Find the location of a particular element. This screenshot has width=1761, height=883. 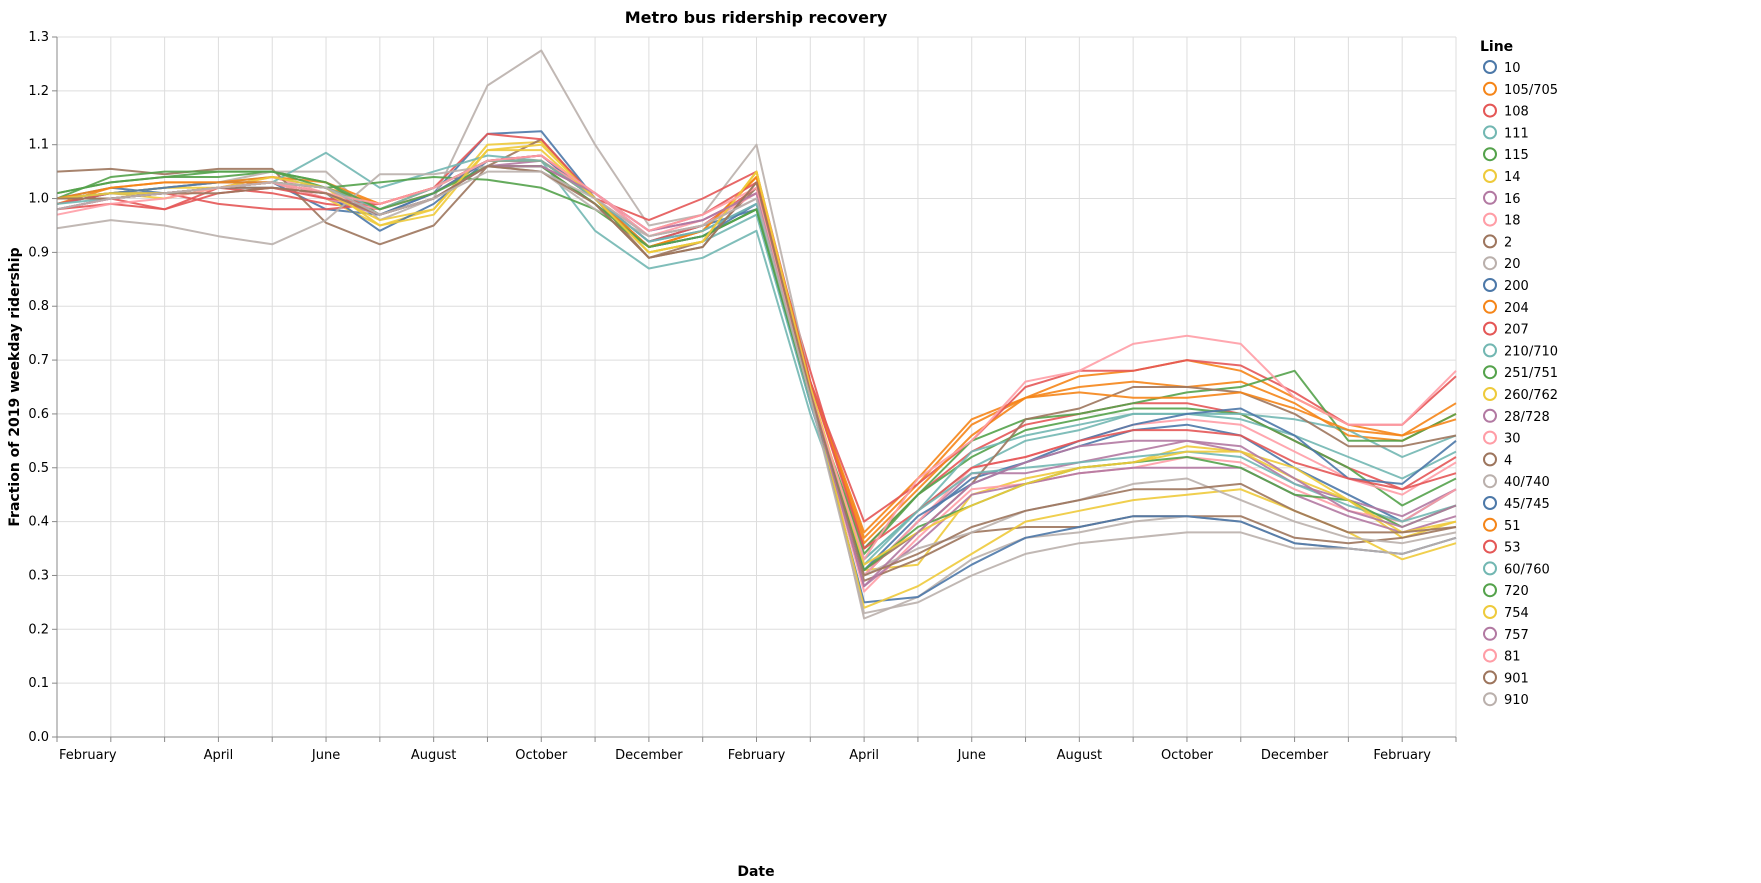

legend-label: 4 is located at coordinates (1508, 460).